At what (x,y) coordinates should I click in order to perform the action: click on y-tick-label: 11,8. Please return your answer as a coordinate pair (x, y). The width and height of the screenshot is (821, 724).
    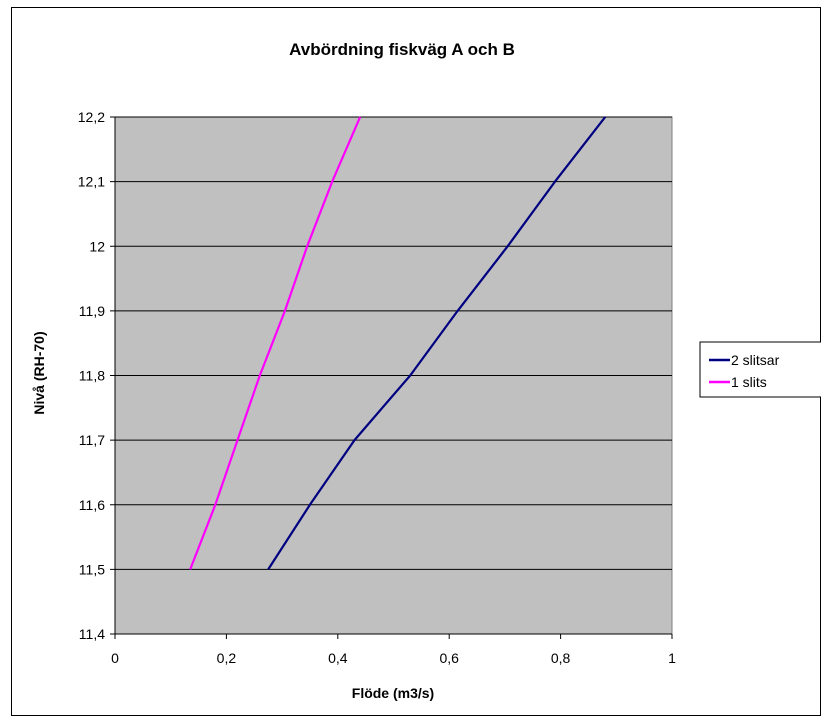
    Looking at the image, I should click on (92, 376).